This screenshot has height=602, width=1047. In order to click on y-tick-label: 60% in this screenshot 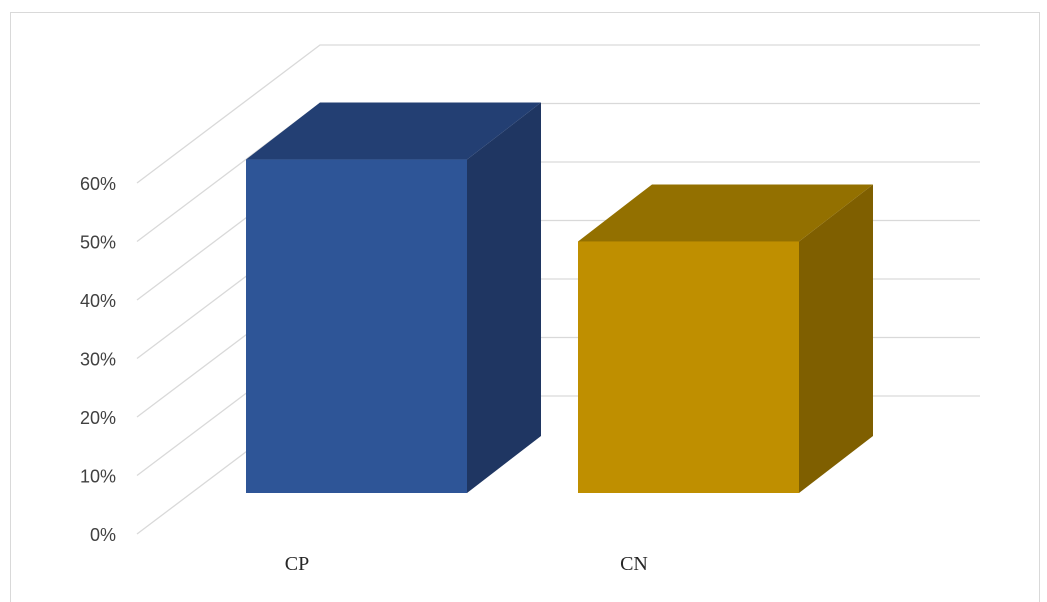, I will do `click(98, 184)`.